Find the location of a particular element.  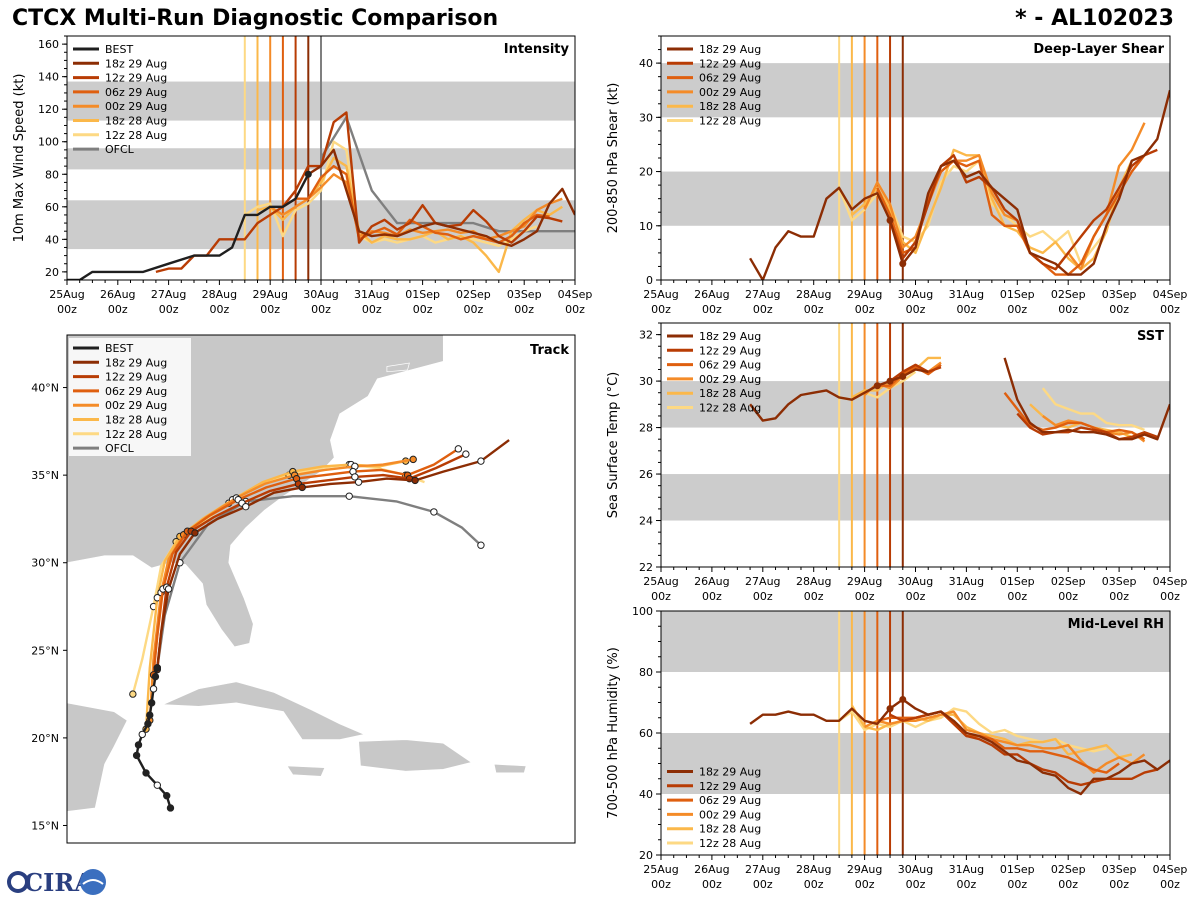

panel-title: Track is located at coordinates (549, 350).